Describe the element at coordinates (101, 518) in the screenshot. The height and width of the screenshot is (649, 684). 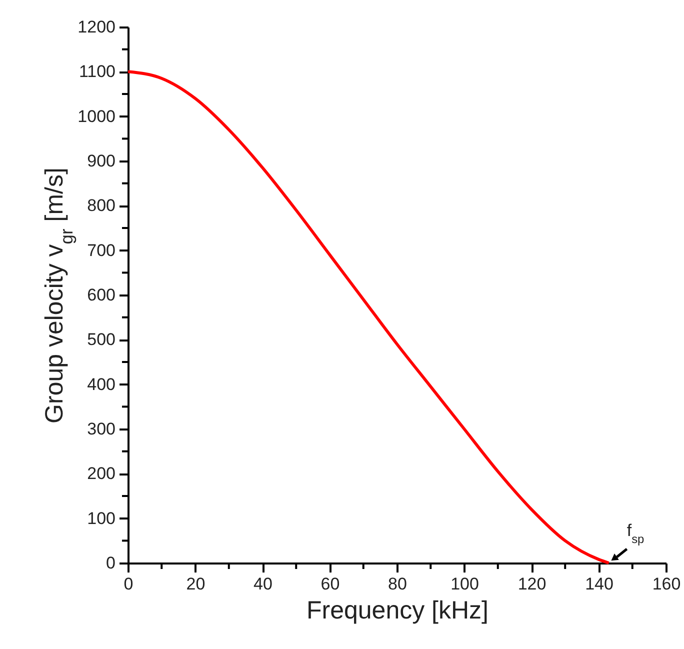
I see `y-tick-label: 100` at that location.